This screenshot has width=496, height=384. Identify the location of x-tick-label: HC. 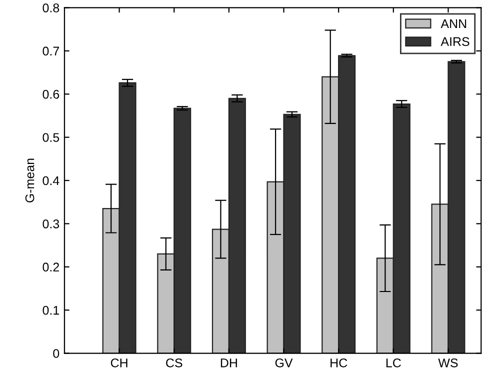
(339, 363).